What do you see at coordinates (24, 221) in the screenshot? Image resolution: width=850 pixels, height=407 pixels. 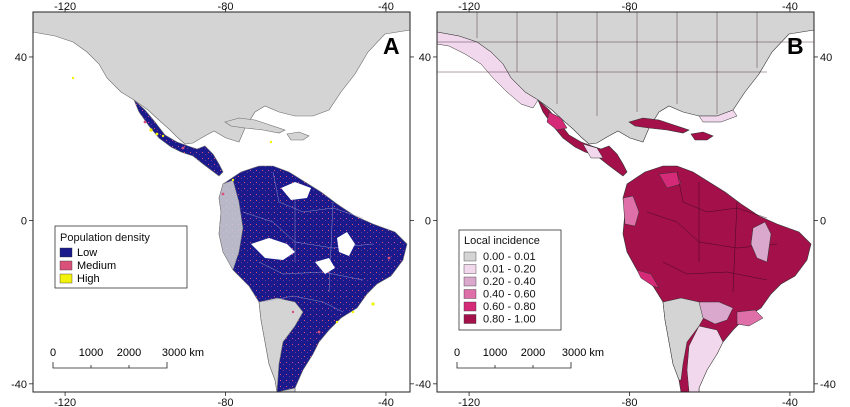 I see `y-tick-label-left-1: 0` at bounding box center [24, 221].